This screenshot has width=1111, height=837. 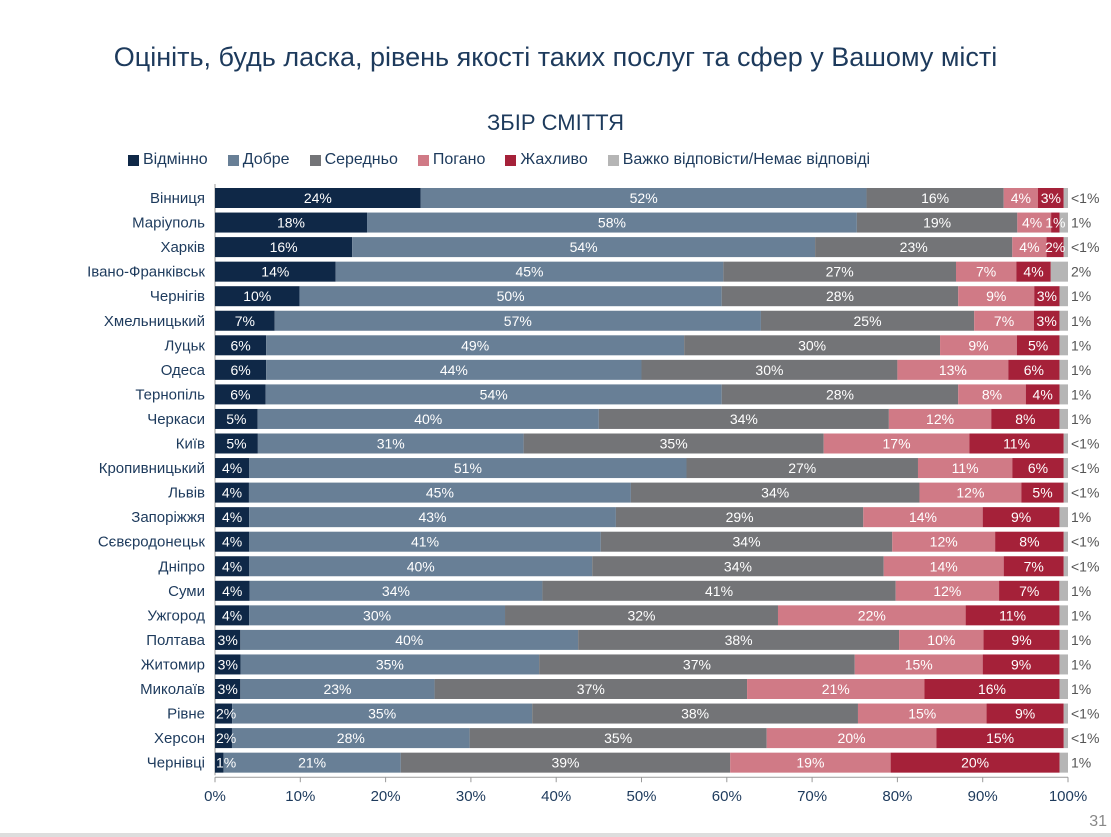 What do you see at coordinates (868, 321) in the screenshot?
I see `data-label: 25%` at bounding box center [868, 321].